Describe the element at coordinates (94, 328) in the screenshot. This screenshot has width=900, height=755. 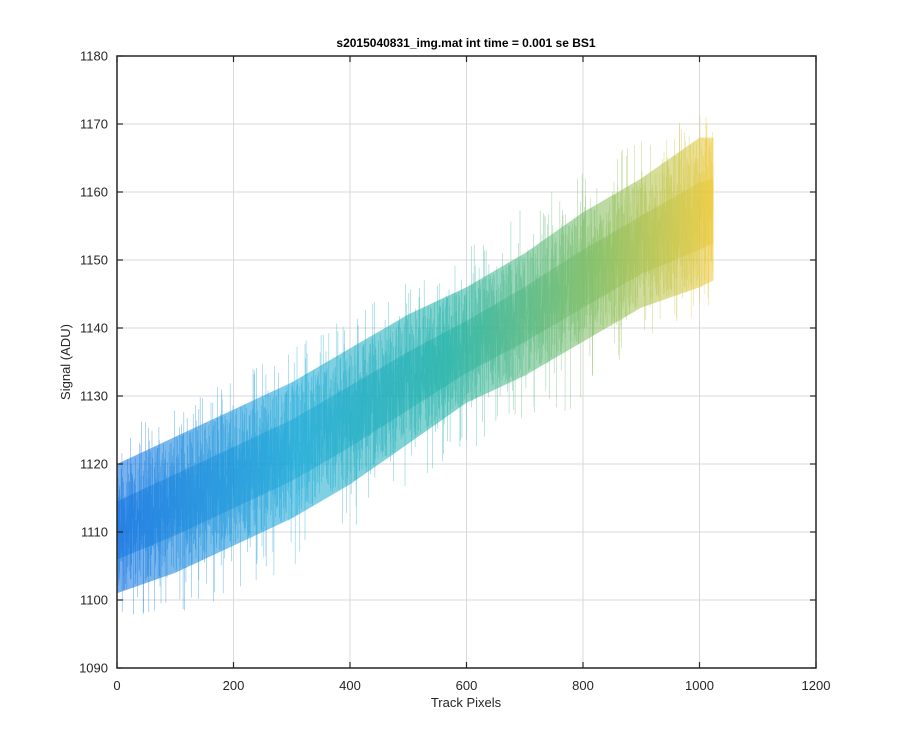
I see `y-tick-label: 1140` at that location.